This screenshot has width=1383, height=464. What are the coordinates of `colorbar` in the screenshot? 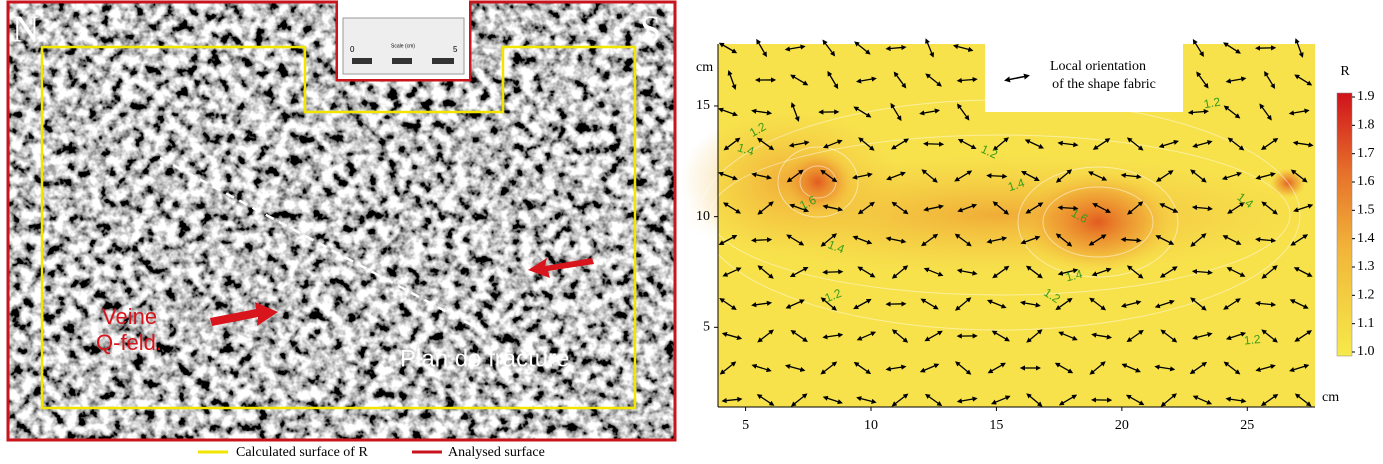 It's located at (1344, 224).